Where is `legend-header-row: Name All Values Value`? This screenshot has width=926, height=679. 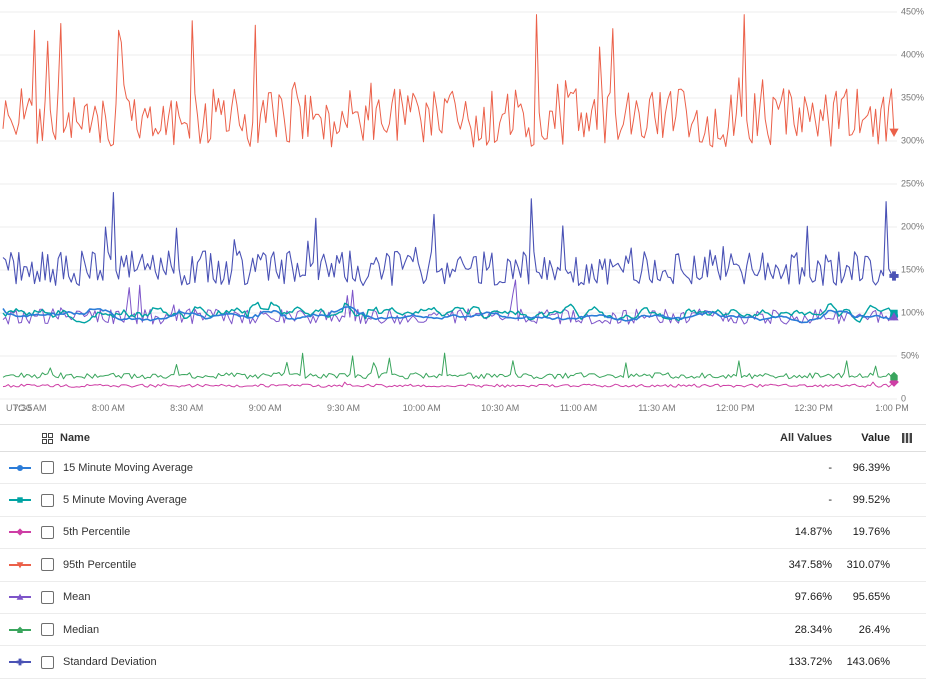 legend-header-row: Name All Values Value is located at coordinates (463, 438).